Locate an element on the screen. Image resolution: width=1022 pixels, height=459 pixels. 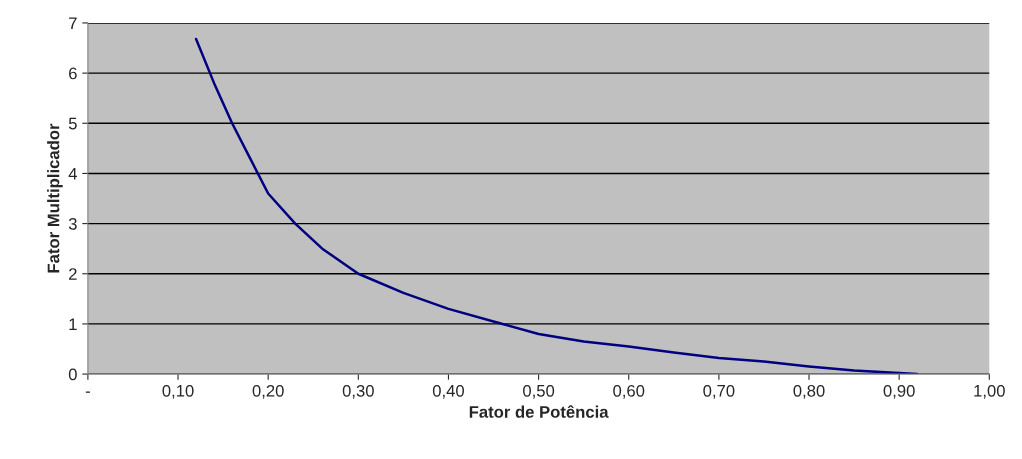
x-tick-label: 0,80 is located at coordinates (809, 391).